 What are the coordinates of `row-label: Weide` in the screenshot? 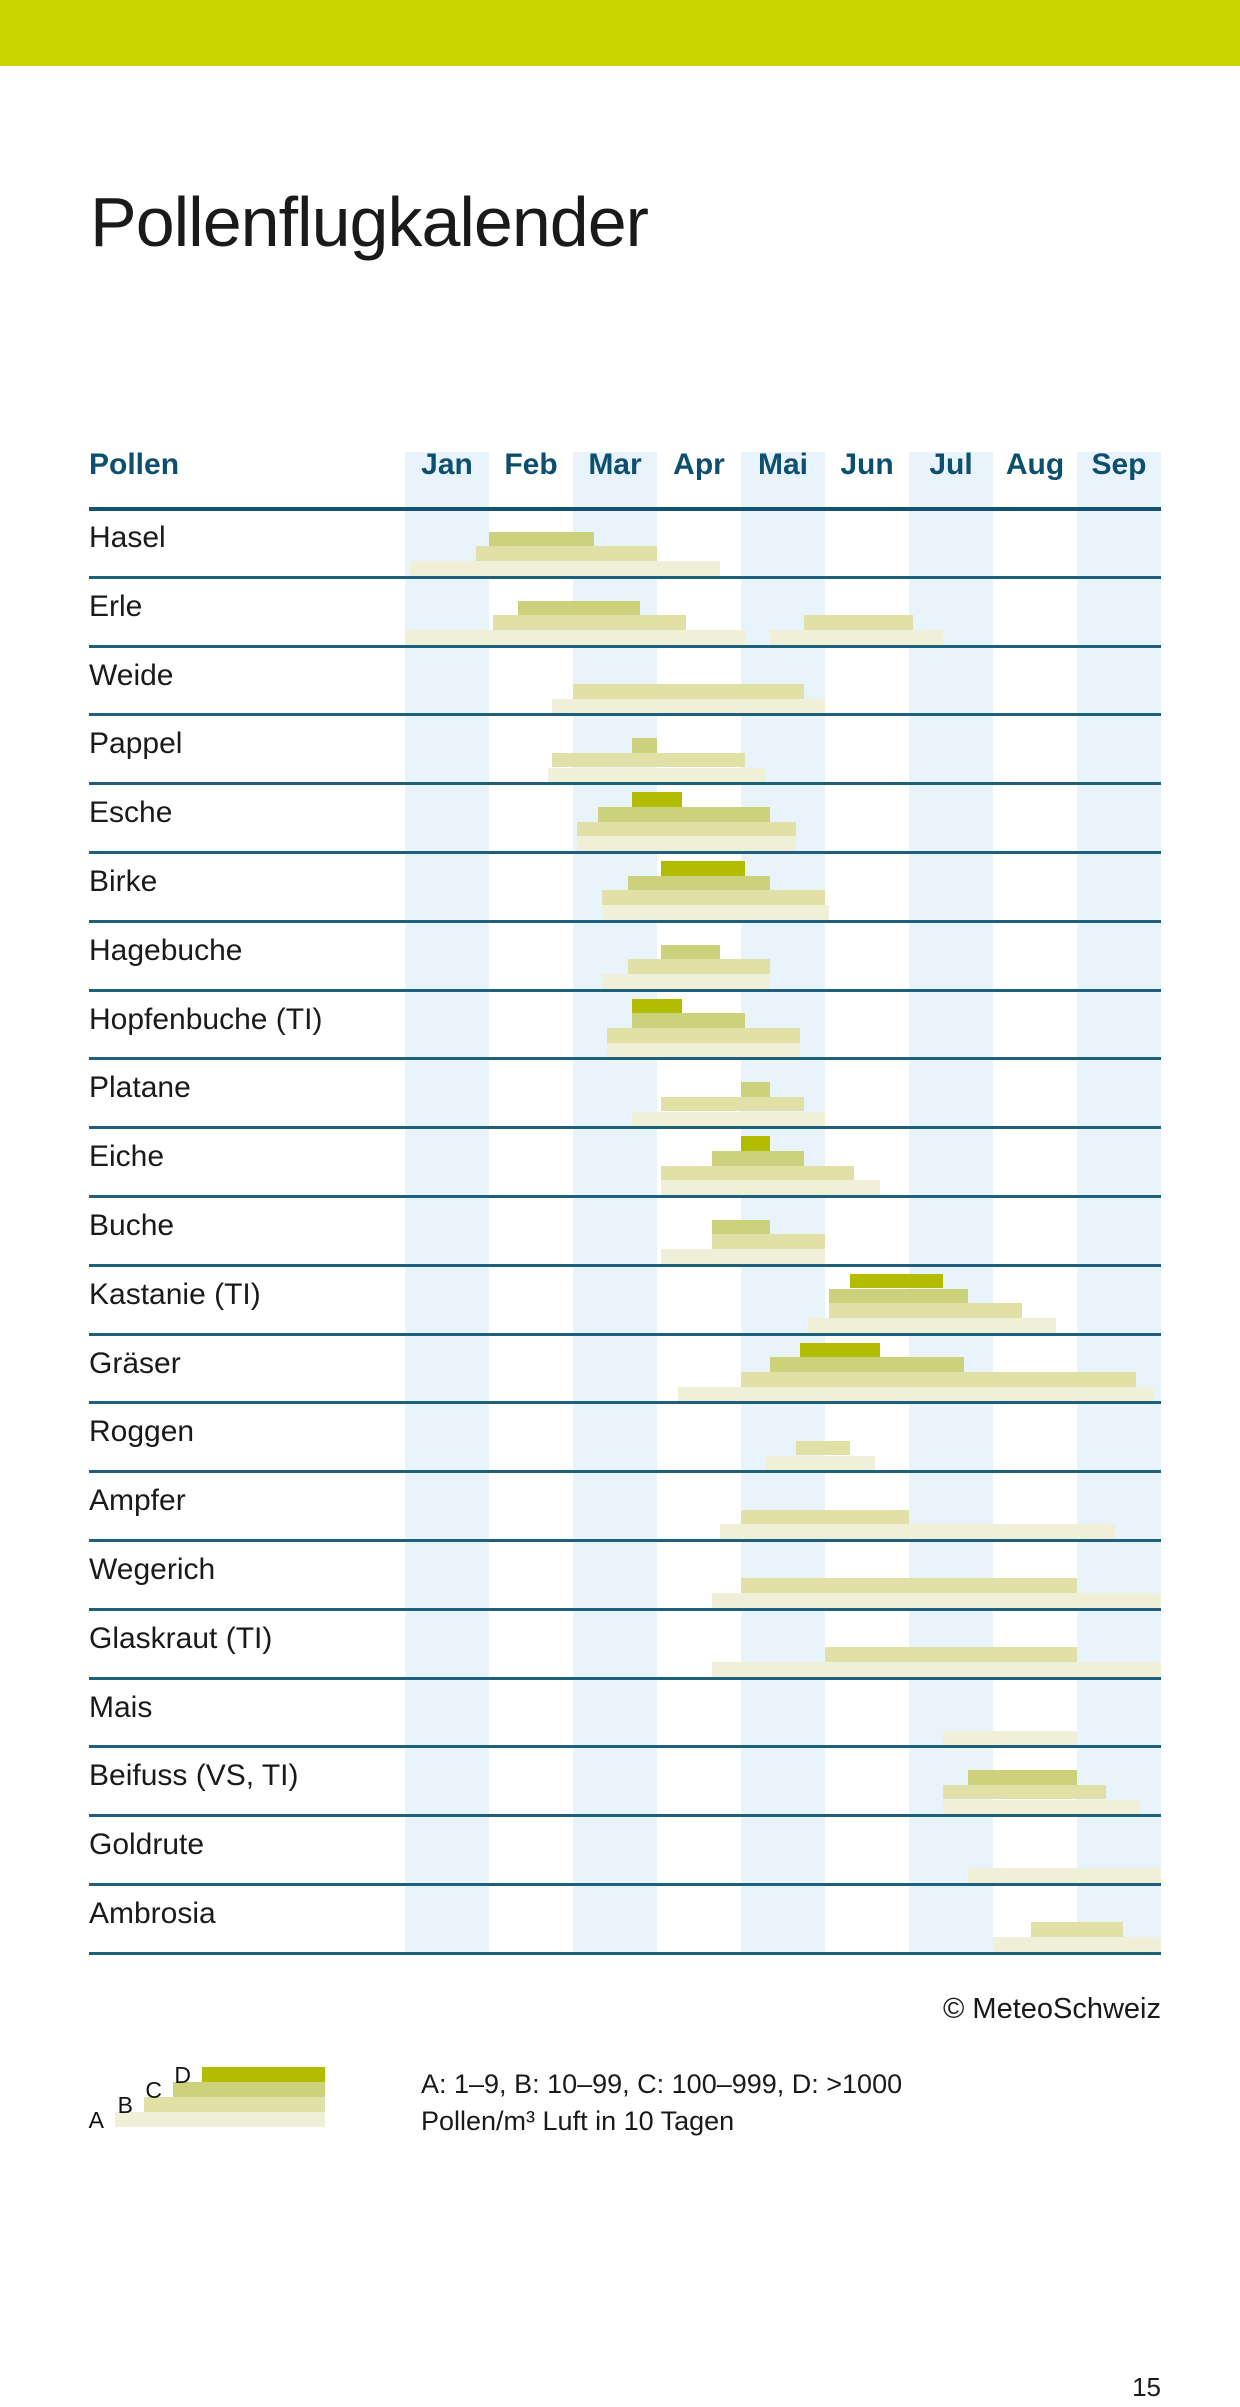 It's located at (131, 675).